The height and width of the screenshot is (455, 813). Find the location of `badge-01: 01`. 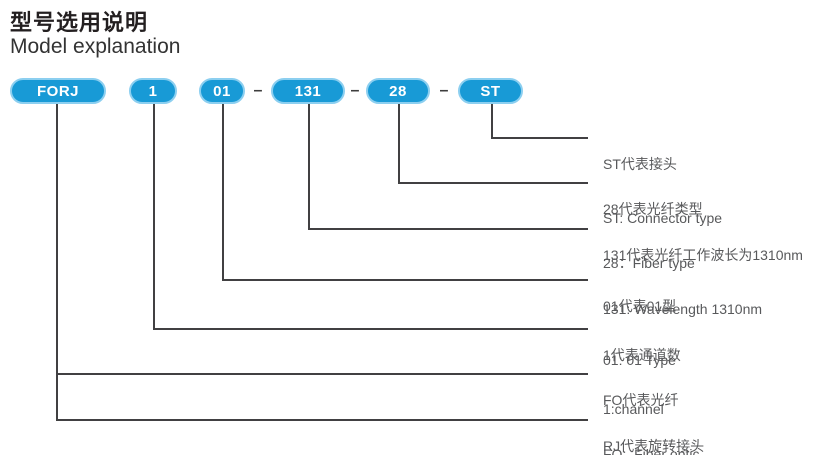

badge-01: 01 is located at coordinates (222, 91).